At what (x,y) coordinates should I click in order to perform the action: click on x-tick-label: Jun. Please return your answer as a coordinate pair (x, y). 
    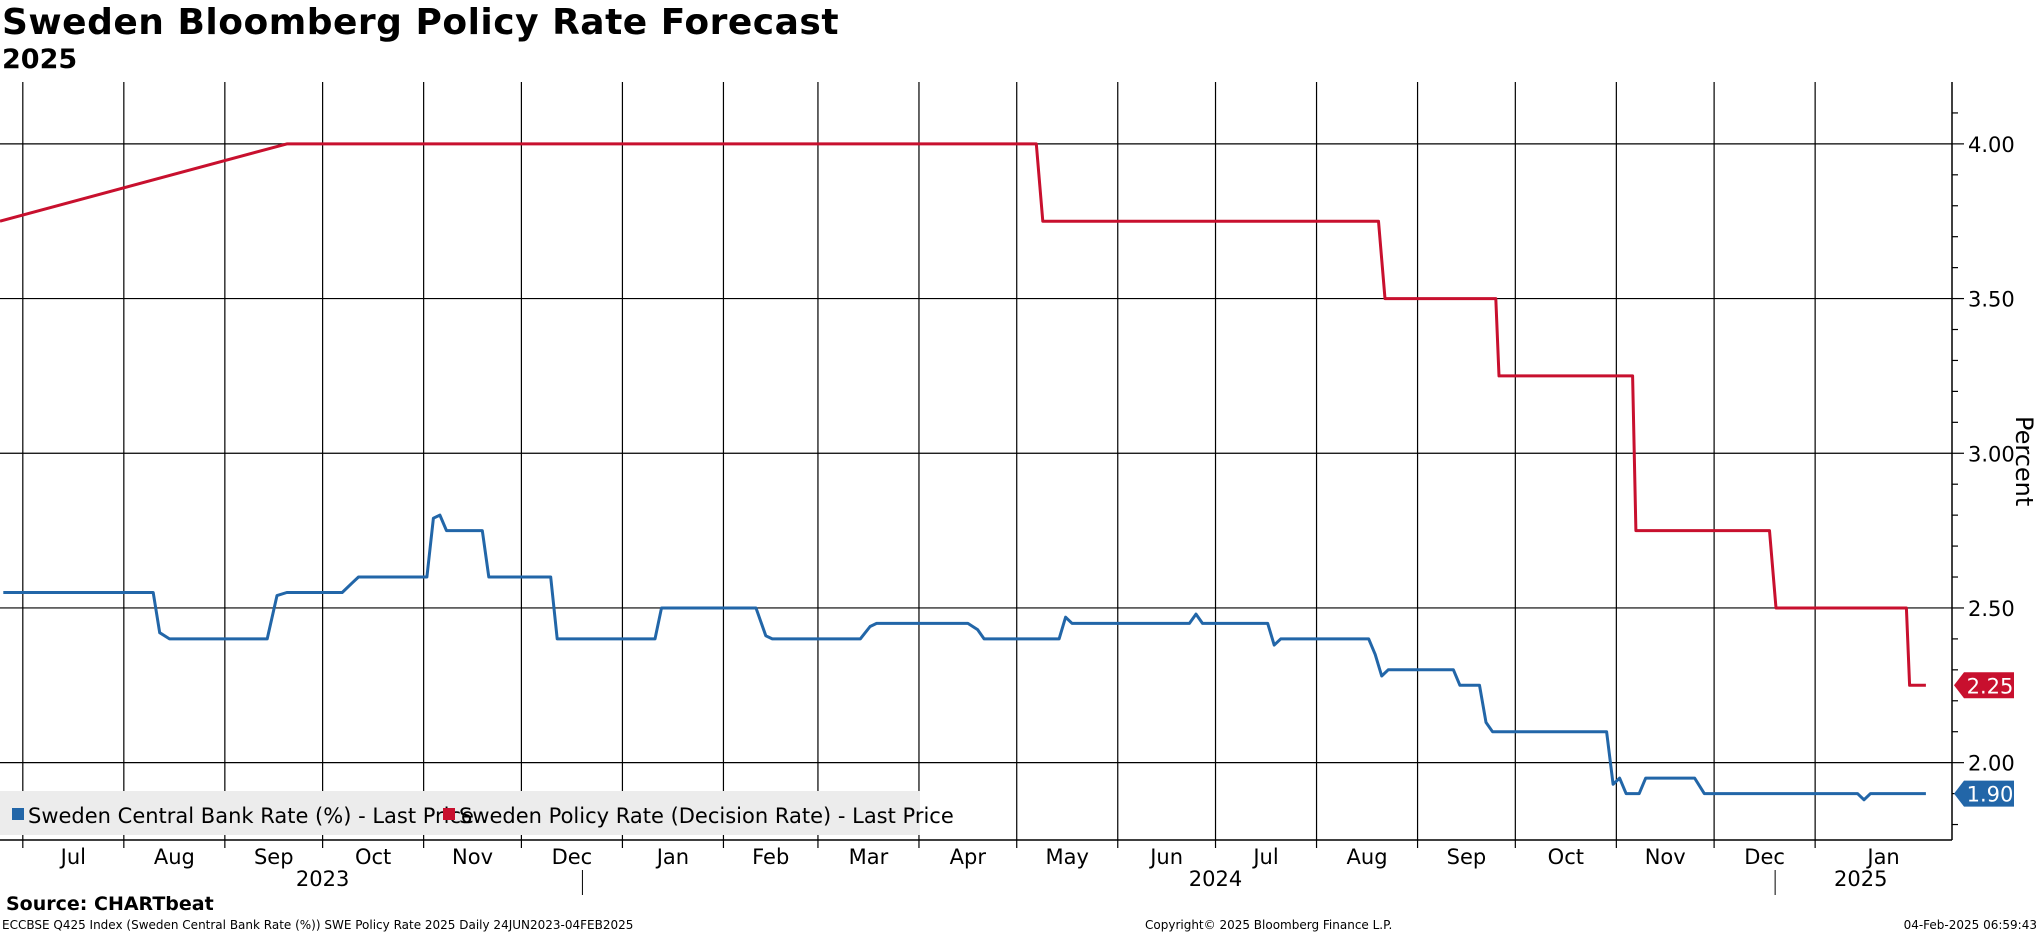
    Looking at the image, I should click on (1165, 857).